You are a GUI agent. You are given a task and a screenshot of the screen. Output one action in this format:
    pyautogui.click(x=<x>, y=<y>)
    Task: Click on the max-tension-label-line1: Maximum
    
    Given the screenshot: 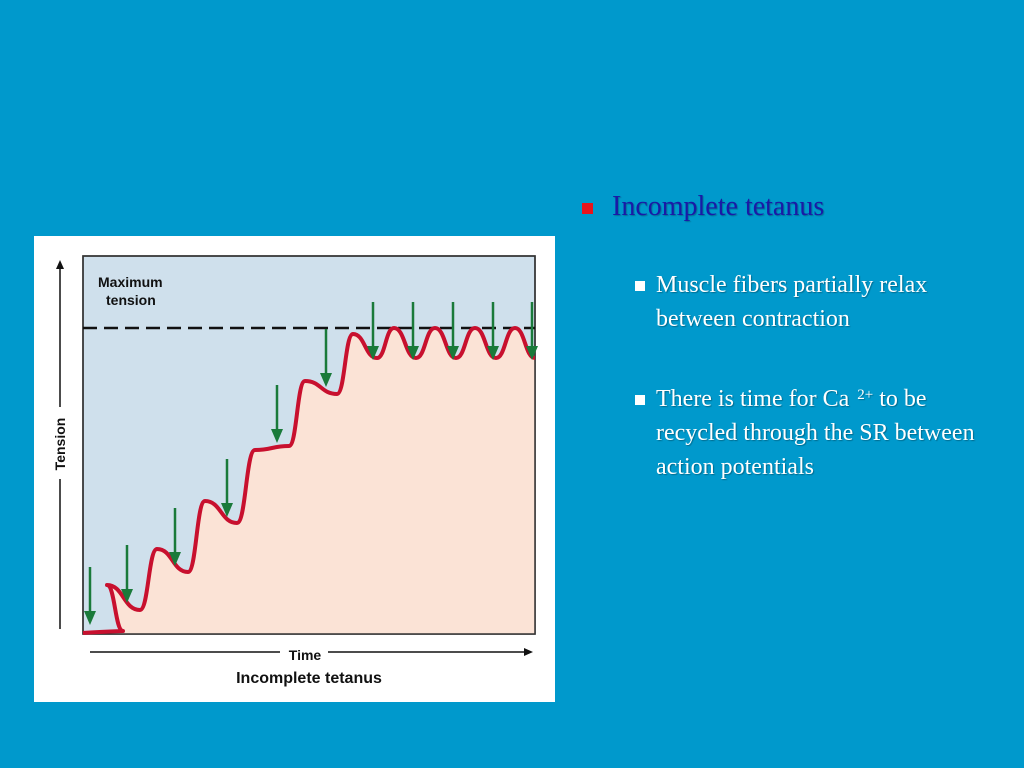 What is the action you would take?
    pyautogui.click(x=130, y=282)
    